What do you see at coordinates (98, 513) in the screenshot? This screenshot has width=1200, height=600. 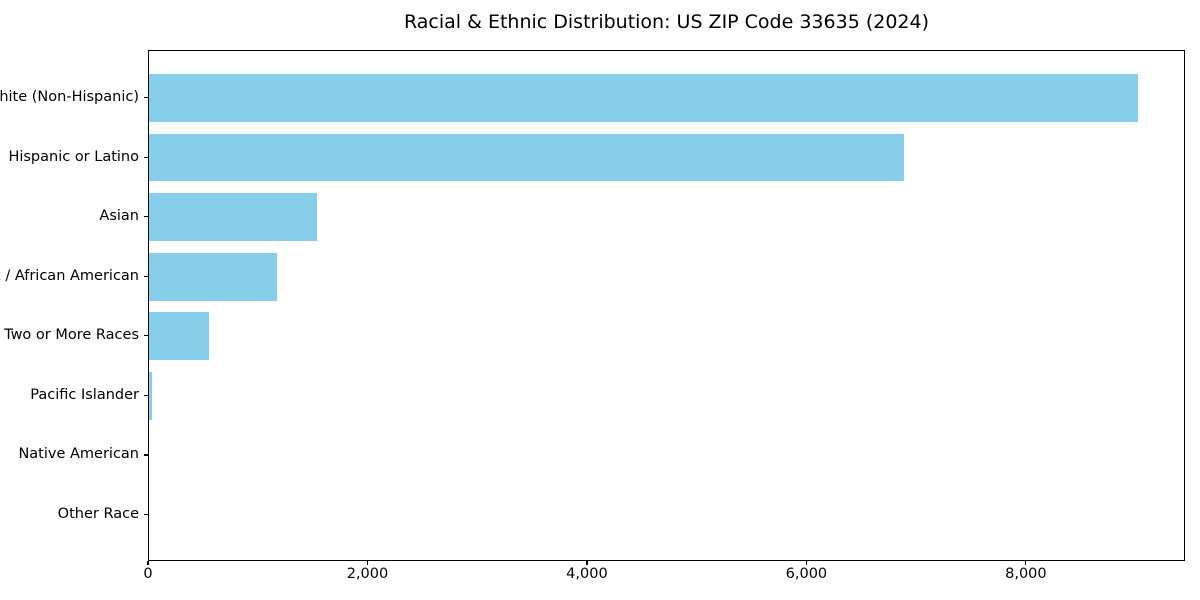 I see `y-tick-label-other-race: Other Race` at bounding box center [98, 513].